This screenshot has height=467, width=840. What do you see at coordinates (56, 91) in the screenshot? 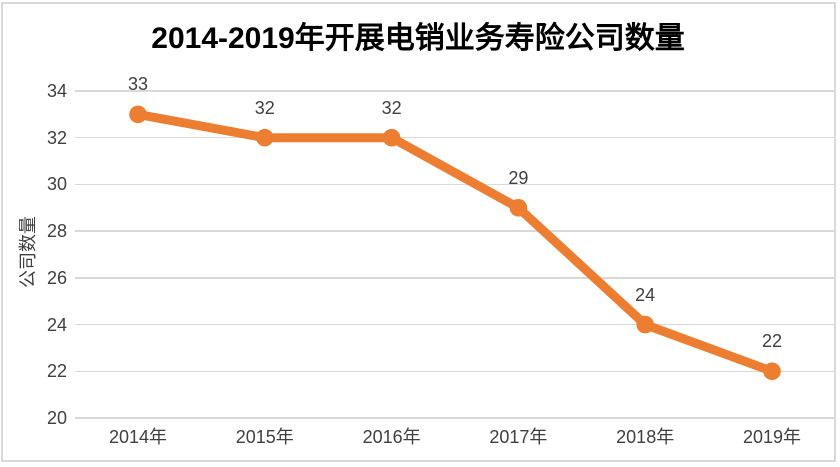
I see `y-tick-label: 34` at bounding box center [56, 91].